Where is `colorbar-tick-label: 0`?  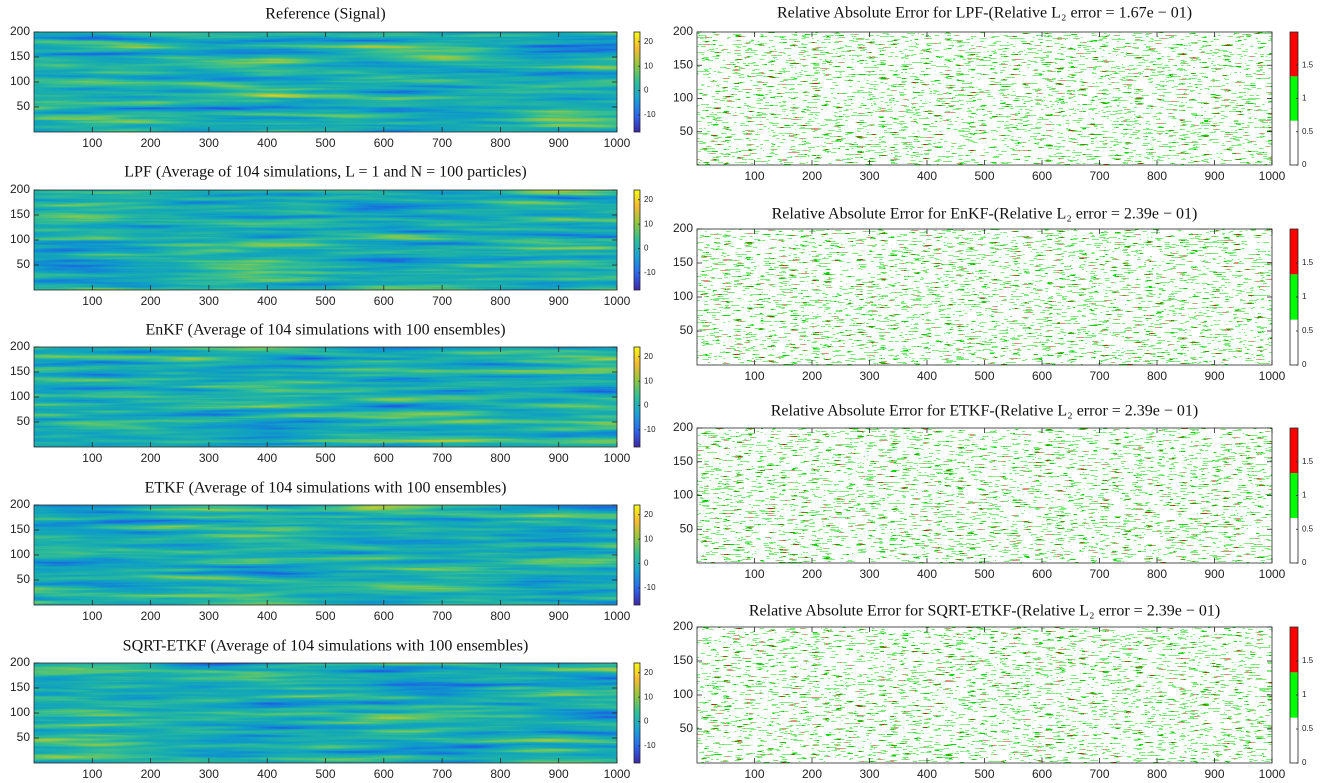
colorbar-tick-label: 0 is located at coordinates (646, 248).